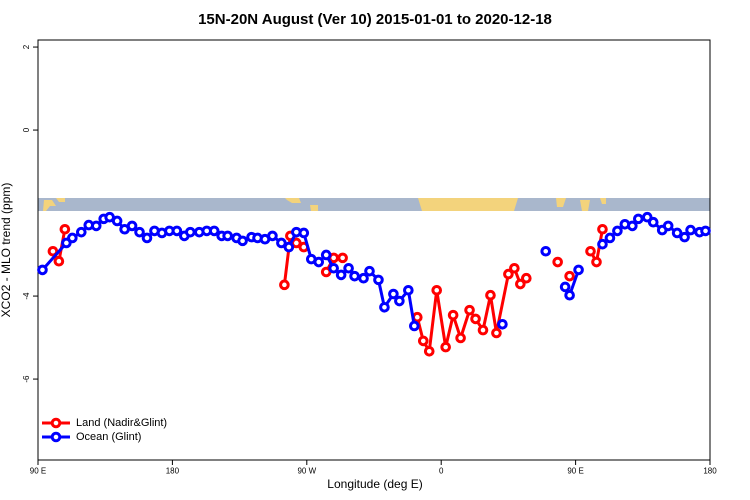 This screenshot has height=500, width=750. Describe the element at coordinates (121, 423) in the screenshot. I see `legend-label: Land (Nadir&Glint)` at that location.